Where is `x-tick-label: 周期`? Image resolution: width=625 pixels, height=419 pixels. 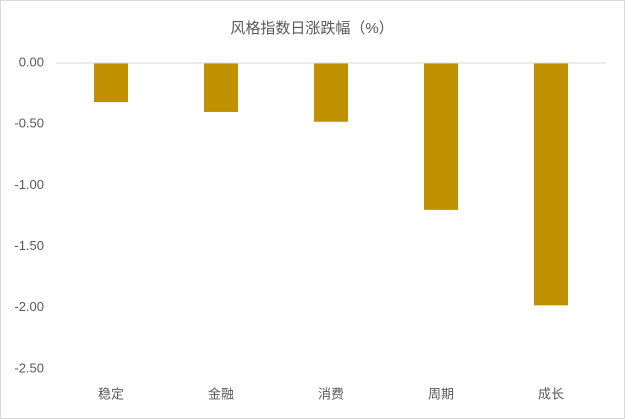
x-tick-label: 周期 is located at coordinates (441, 393).